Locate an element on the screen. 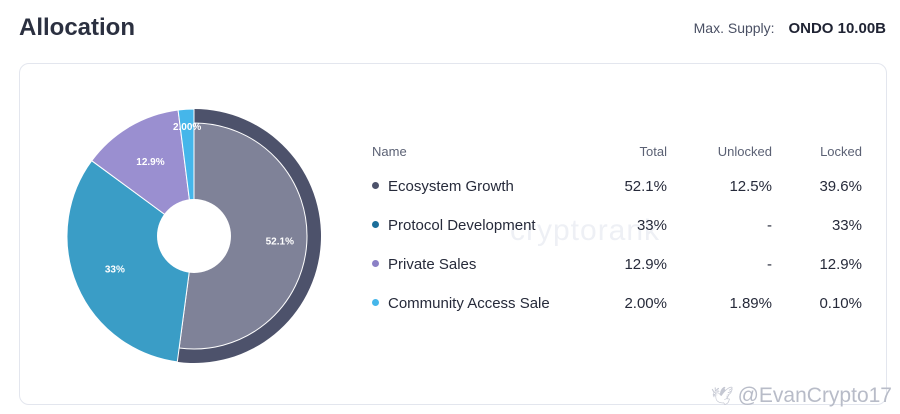 The height and width of the screenshot is (414, 900). row-name-text: Community Access Sale is located at coordinates (469, 303).